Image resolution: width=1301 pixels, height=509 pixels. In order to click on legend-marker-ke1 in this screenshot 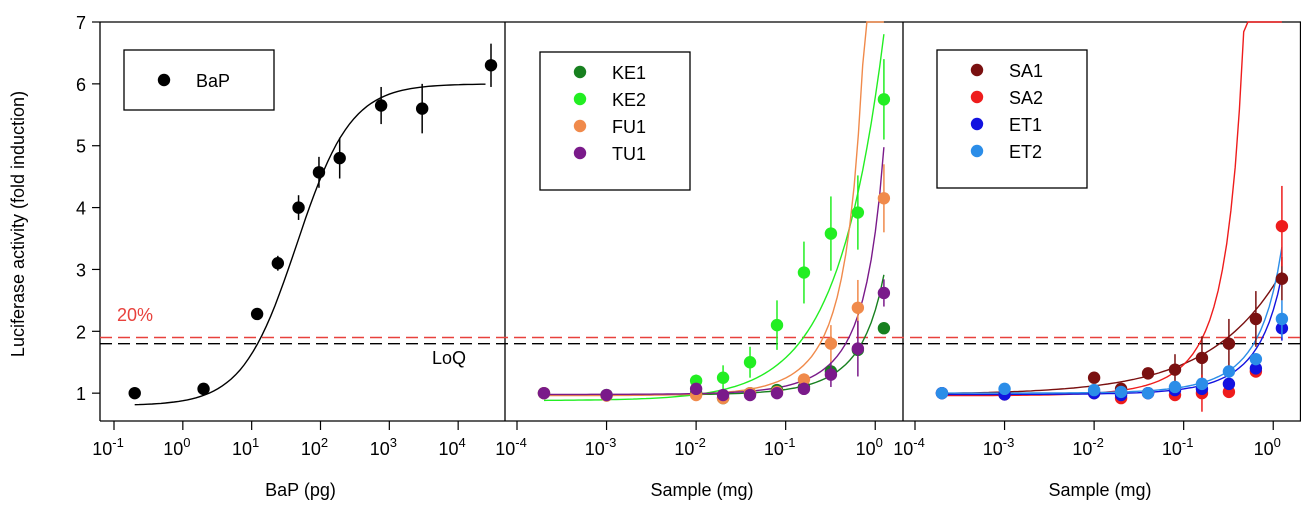, I will do `click(580, 72)`.